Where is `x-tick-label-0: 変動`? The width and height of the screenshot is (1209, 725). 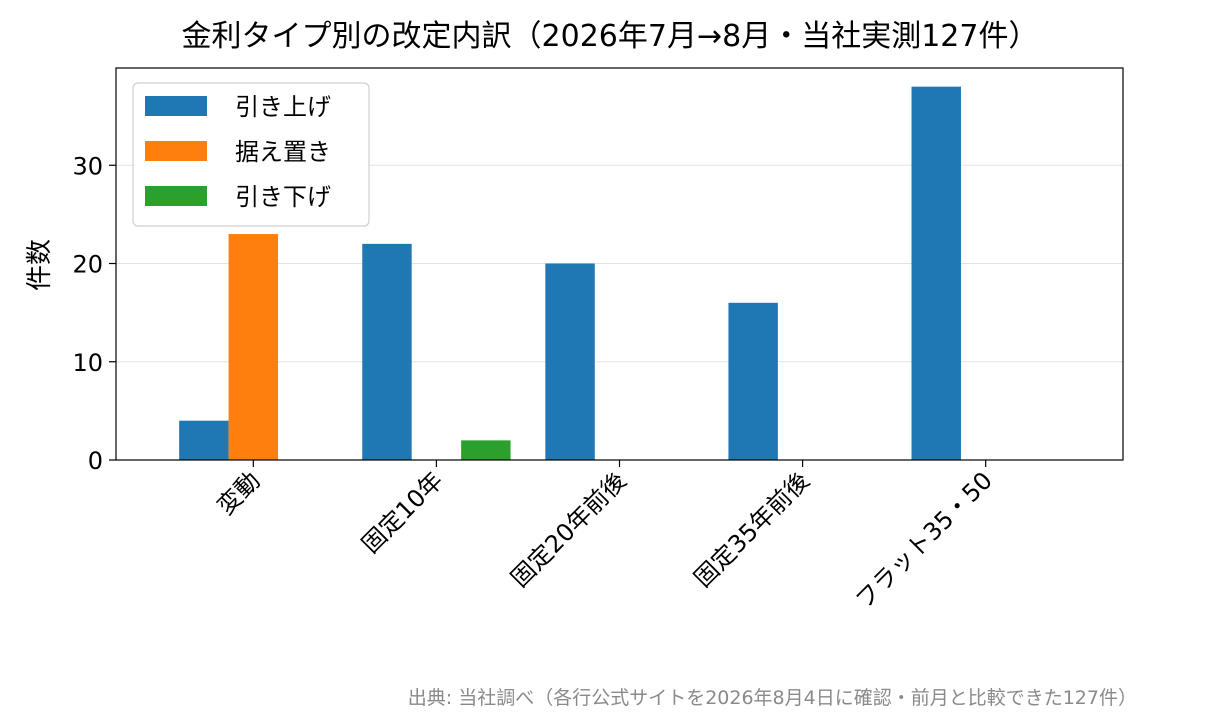
x-tick-label-0: 変動 is located at coordinates (239, 493).